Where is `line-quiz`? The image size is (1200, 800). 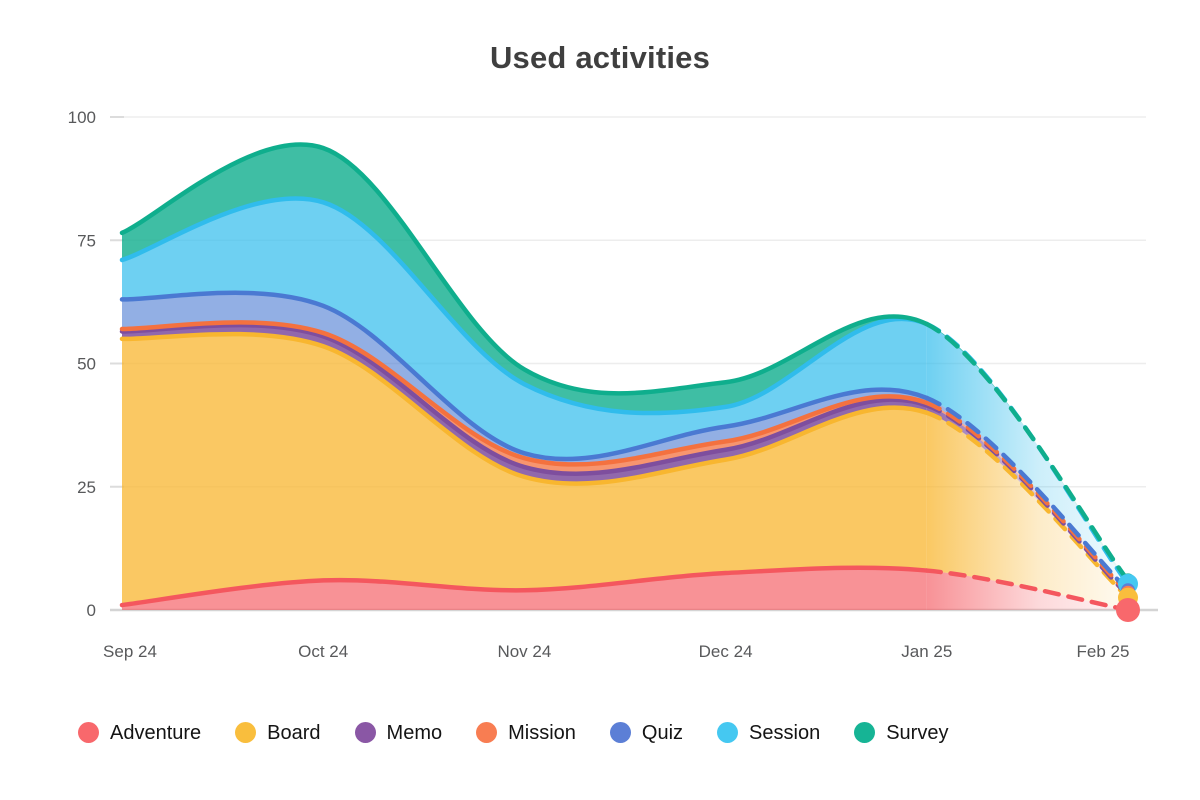 line-quiz is located at coordinates (524, 376).